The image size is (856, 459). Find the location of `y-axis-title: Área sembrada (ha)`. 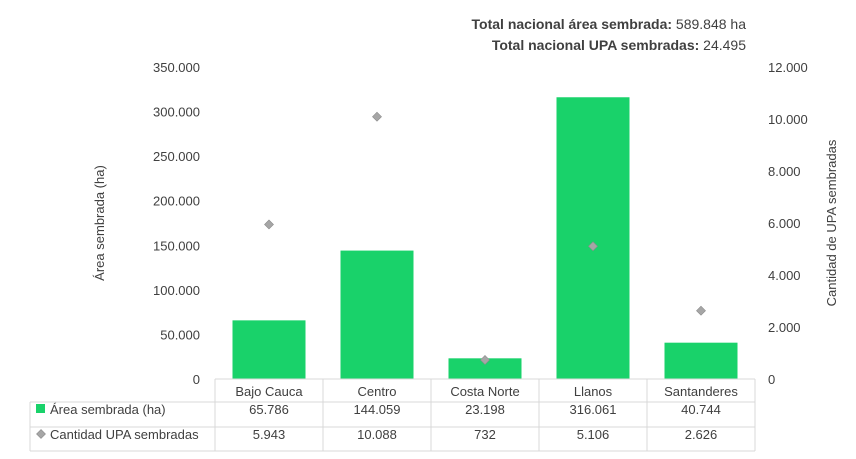

y-axis-title: Área sembrada (ha) is located at coordinates (99, 223).